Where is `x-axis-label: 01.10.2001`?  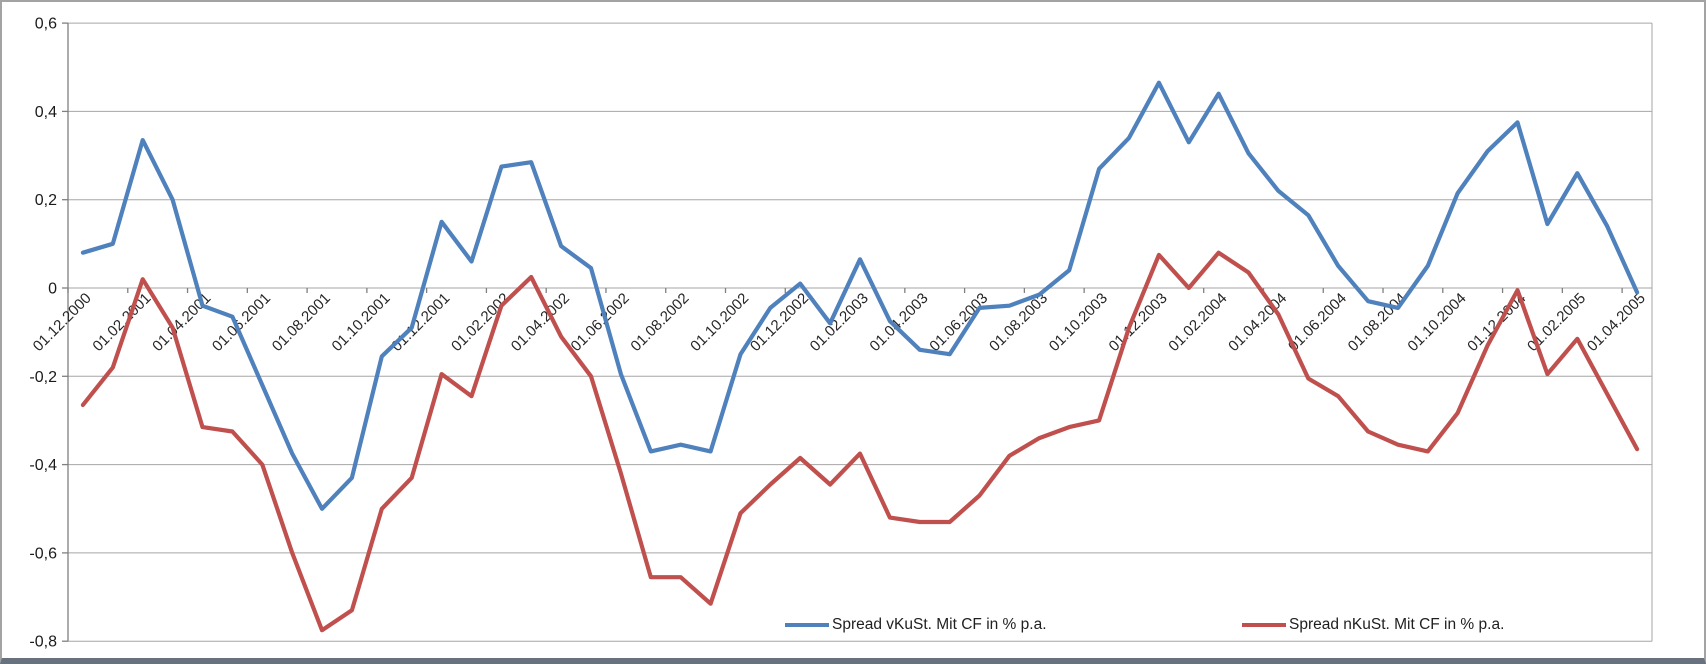 x-axis-label: 01.10.2001 is located at coordinates (361, 322).